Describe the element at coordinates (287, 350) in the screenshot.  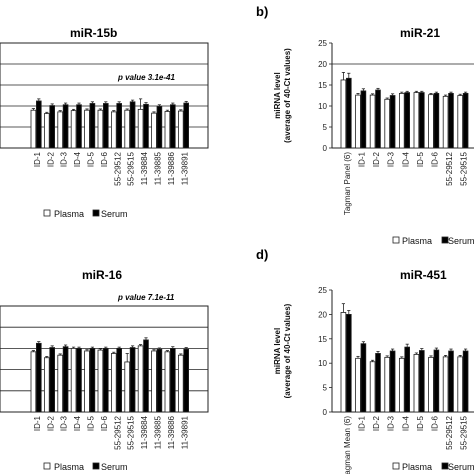
I see `y-axis-label: (average of 40-Ct values)` at that location.